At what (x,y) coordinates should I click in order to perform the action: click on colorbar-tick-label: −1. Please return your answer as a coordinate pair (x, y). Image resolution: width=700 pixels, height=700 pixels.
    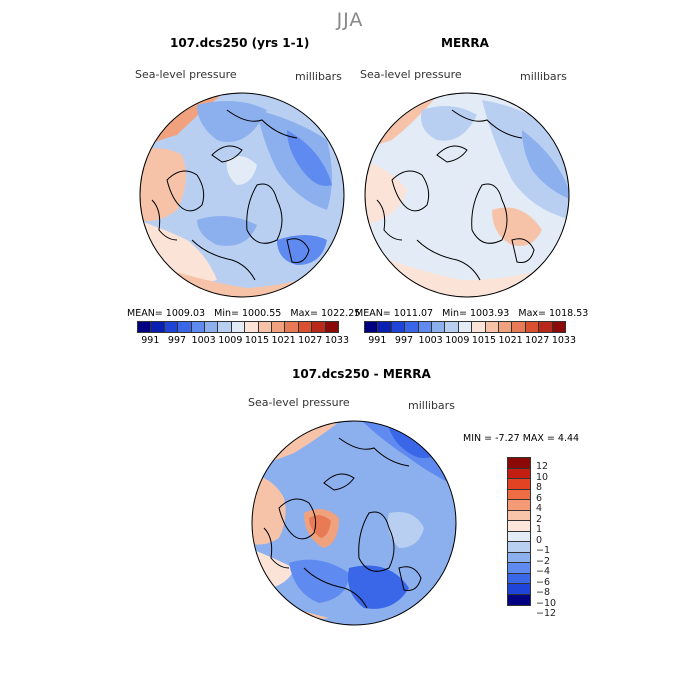
    Looking at the image, I should click on (543, 550).